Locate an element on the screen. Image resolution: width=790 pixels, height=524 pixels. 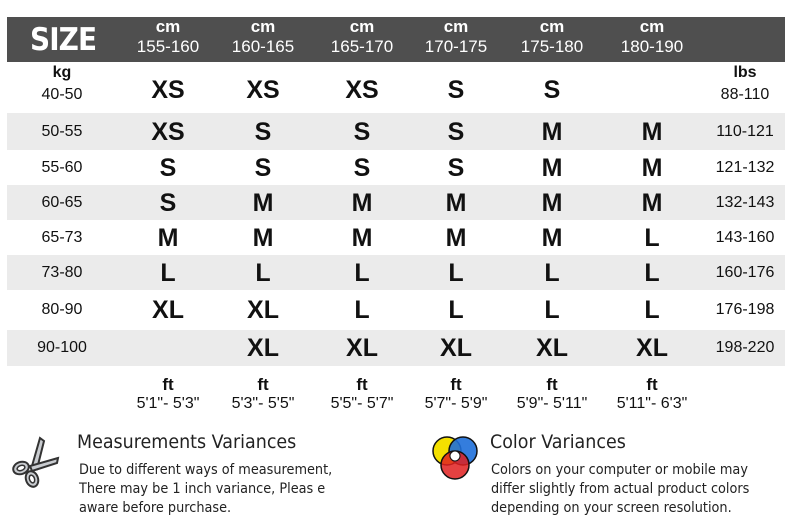
measurement-line: There may be 1 inch variance, Pleas e is located at coordinates (202, 489).